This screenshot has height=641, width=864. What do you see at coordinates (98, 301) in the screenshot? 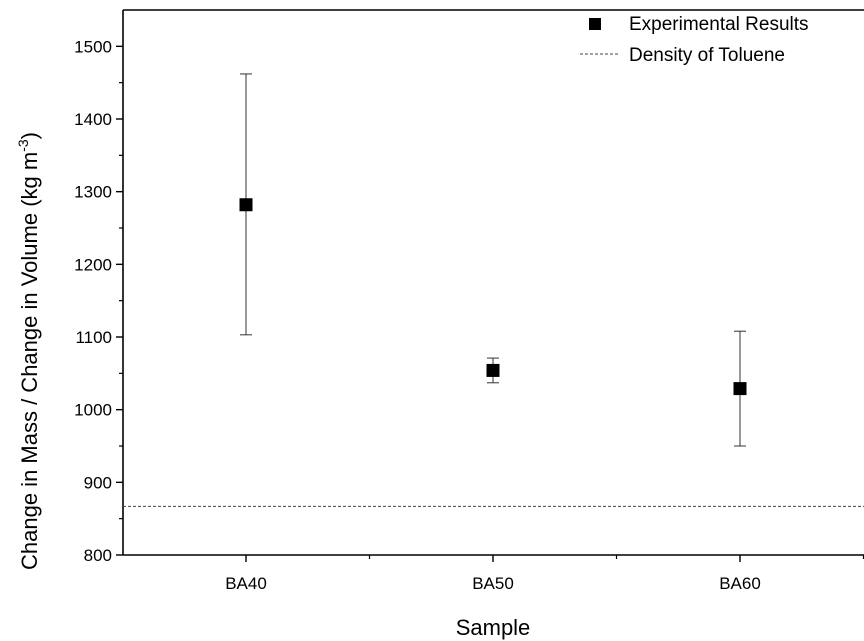
I see `y-axis-ticks: 800 900 1000 1100 1200 1300 1400 1500` at bounding box center [98, 301].